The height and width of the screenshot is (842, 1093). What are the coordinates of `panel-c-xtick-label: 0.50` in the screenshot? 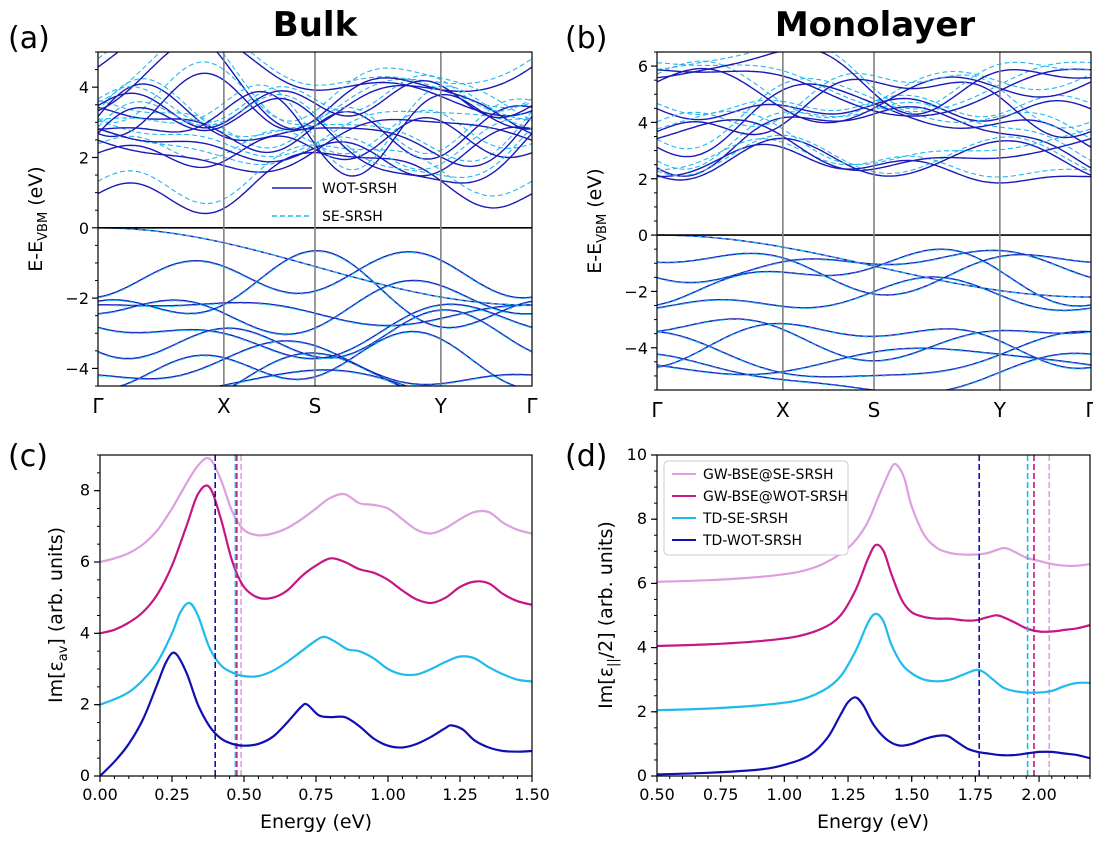 It's located at (244, 794).